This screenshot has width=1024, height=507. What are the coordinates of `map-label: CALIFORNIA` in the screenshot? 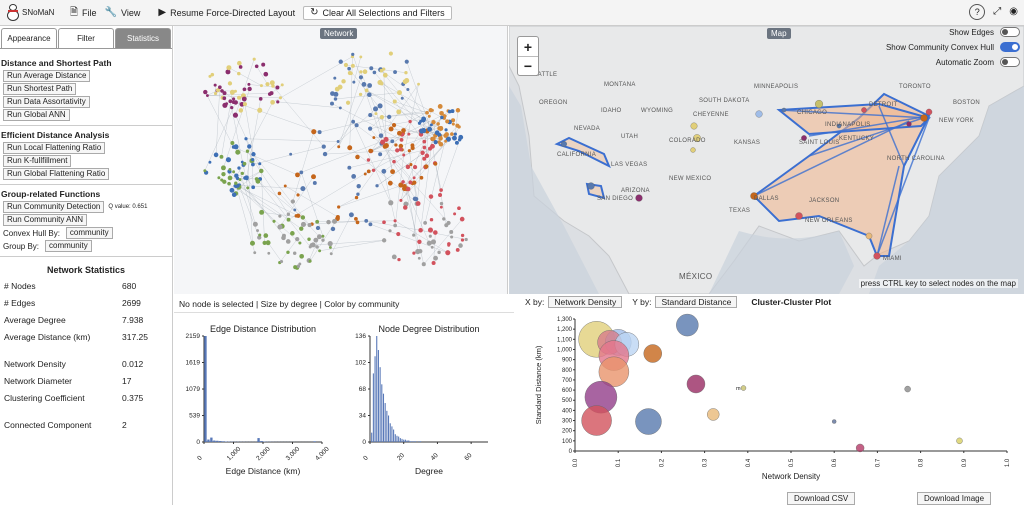 It's located at (576, 155).